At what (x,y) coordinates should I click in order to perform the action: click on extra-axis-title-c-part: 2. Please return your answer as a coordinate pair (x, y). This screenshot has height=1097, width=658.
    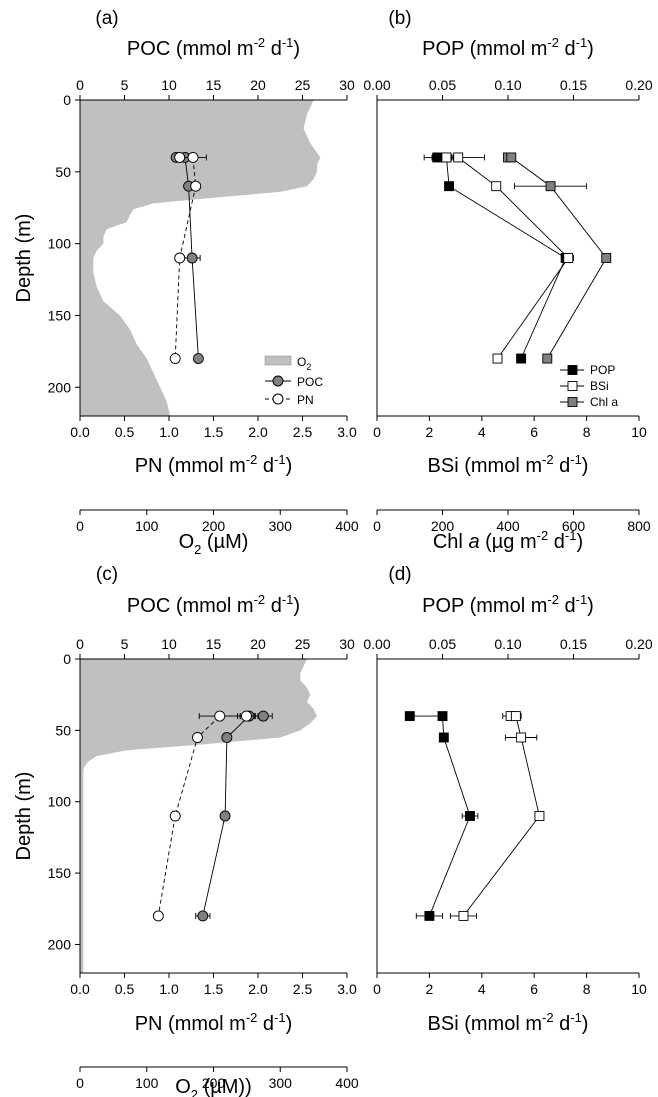
    Looking at the image, I should click on (194, 1092).